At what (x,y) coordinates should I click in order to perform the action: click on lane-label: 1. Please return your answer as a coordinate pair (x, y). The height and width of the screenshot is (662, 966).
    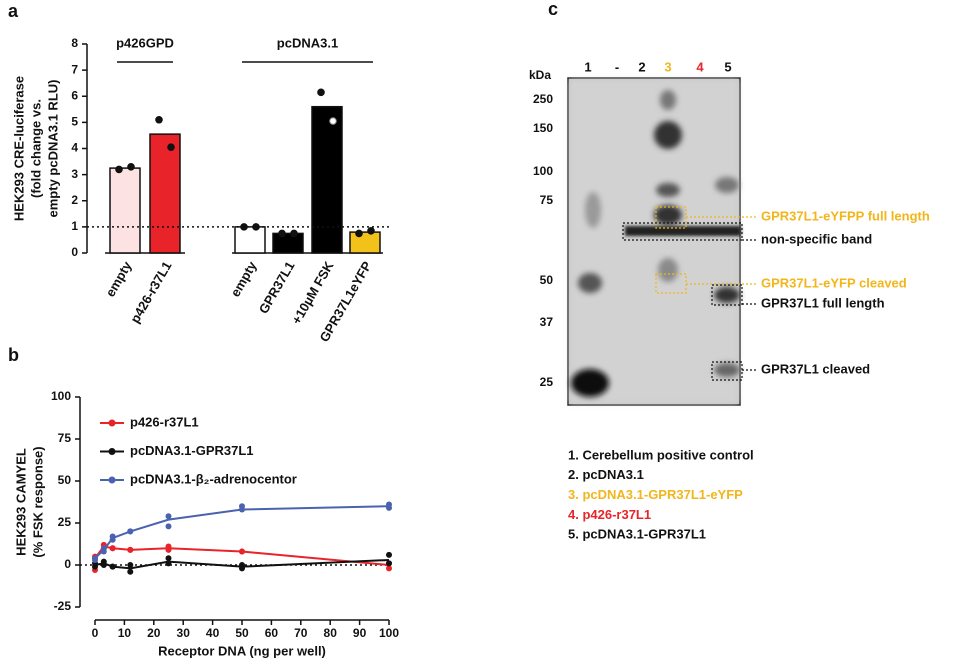
    Looking at the image, I should click on (587, 66).